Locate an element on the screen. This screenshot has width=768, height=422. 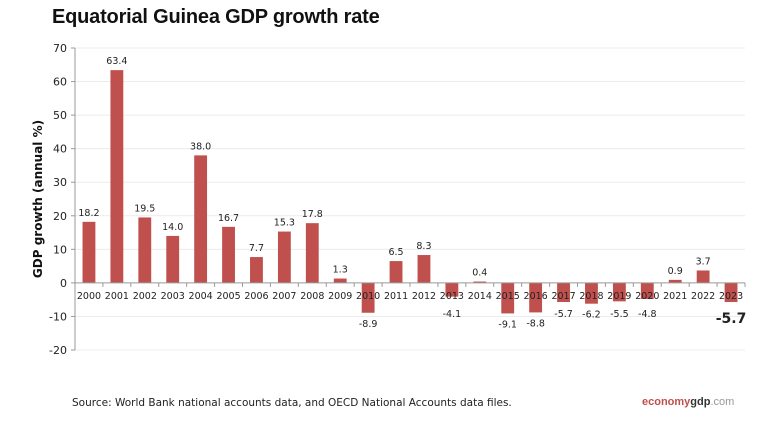
x-tick-label: 2011 is located at coordinates (396, 296).